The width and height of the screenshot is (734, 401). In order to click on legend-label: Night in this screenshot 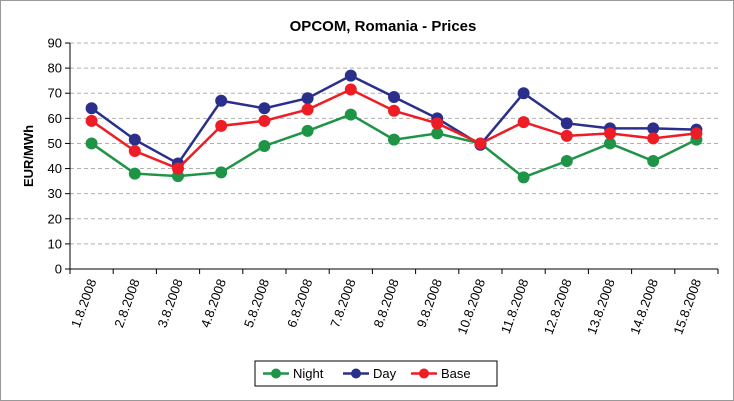, I will do `click(308, 373)`.